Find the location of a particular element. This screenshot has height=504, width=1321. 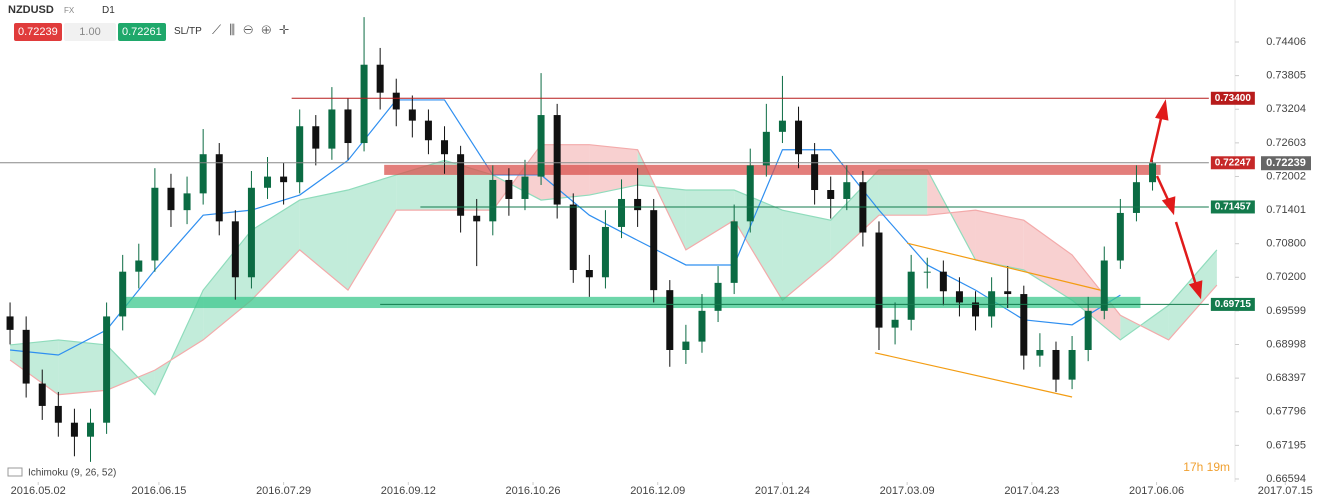

y-tick-label: 0.73204 is located at coordinates (1286, 109).